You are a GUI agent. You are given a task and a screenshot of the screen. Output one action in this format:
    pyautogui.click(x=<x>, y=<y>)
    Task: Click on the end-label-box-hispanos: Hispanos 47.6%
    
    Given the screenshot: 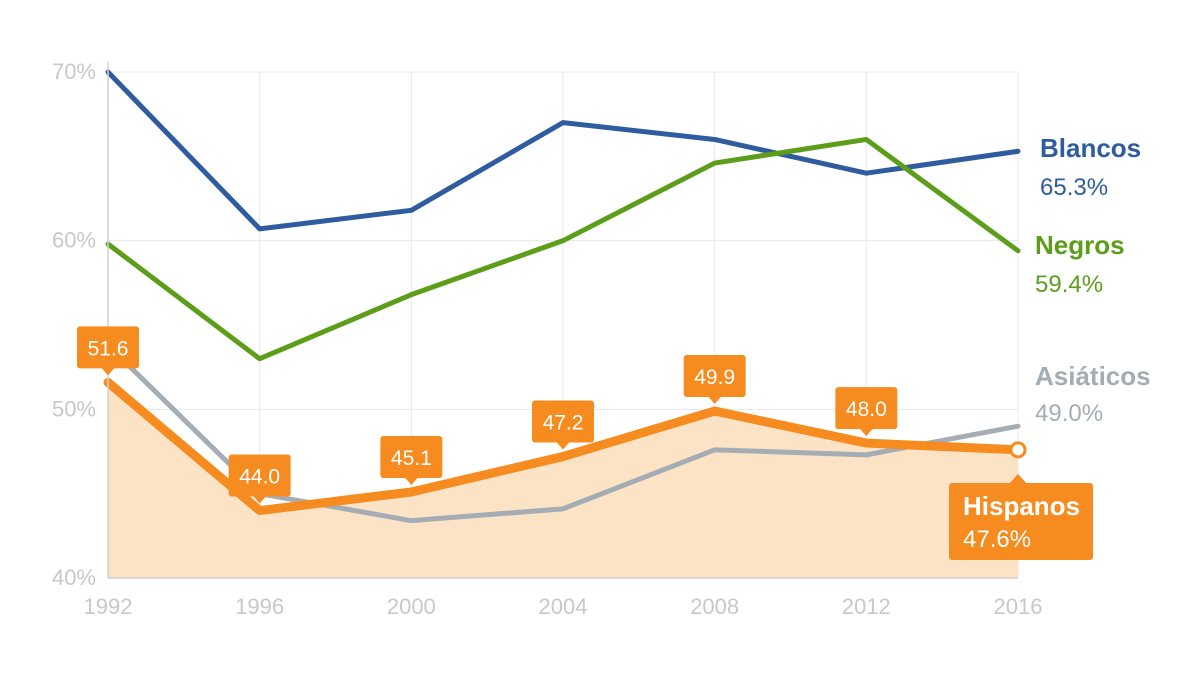 What is the action you would take?
    pyautogui.click(x=1021, y=517)
    